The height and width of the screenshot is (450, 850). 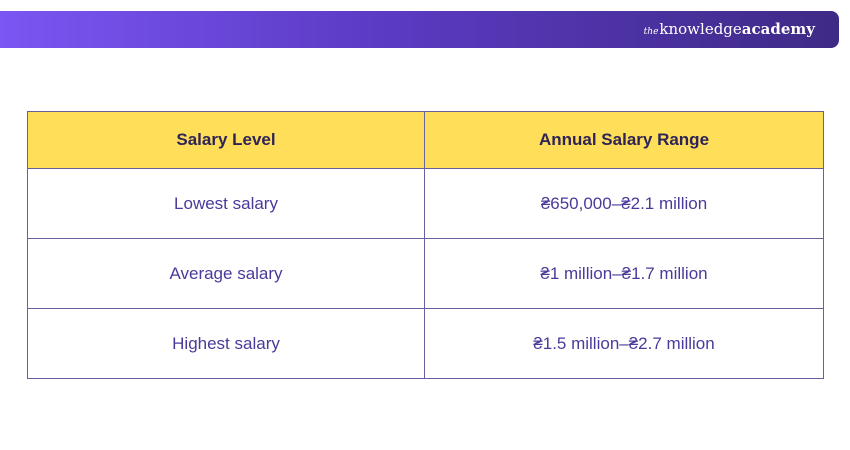 What do you see at coordinates (624, 140) in the screenshot?
I see `header-annual-salary-range: Annual Salary Range` at bounding box center [624, 140].